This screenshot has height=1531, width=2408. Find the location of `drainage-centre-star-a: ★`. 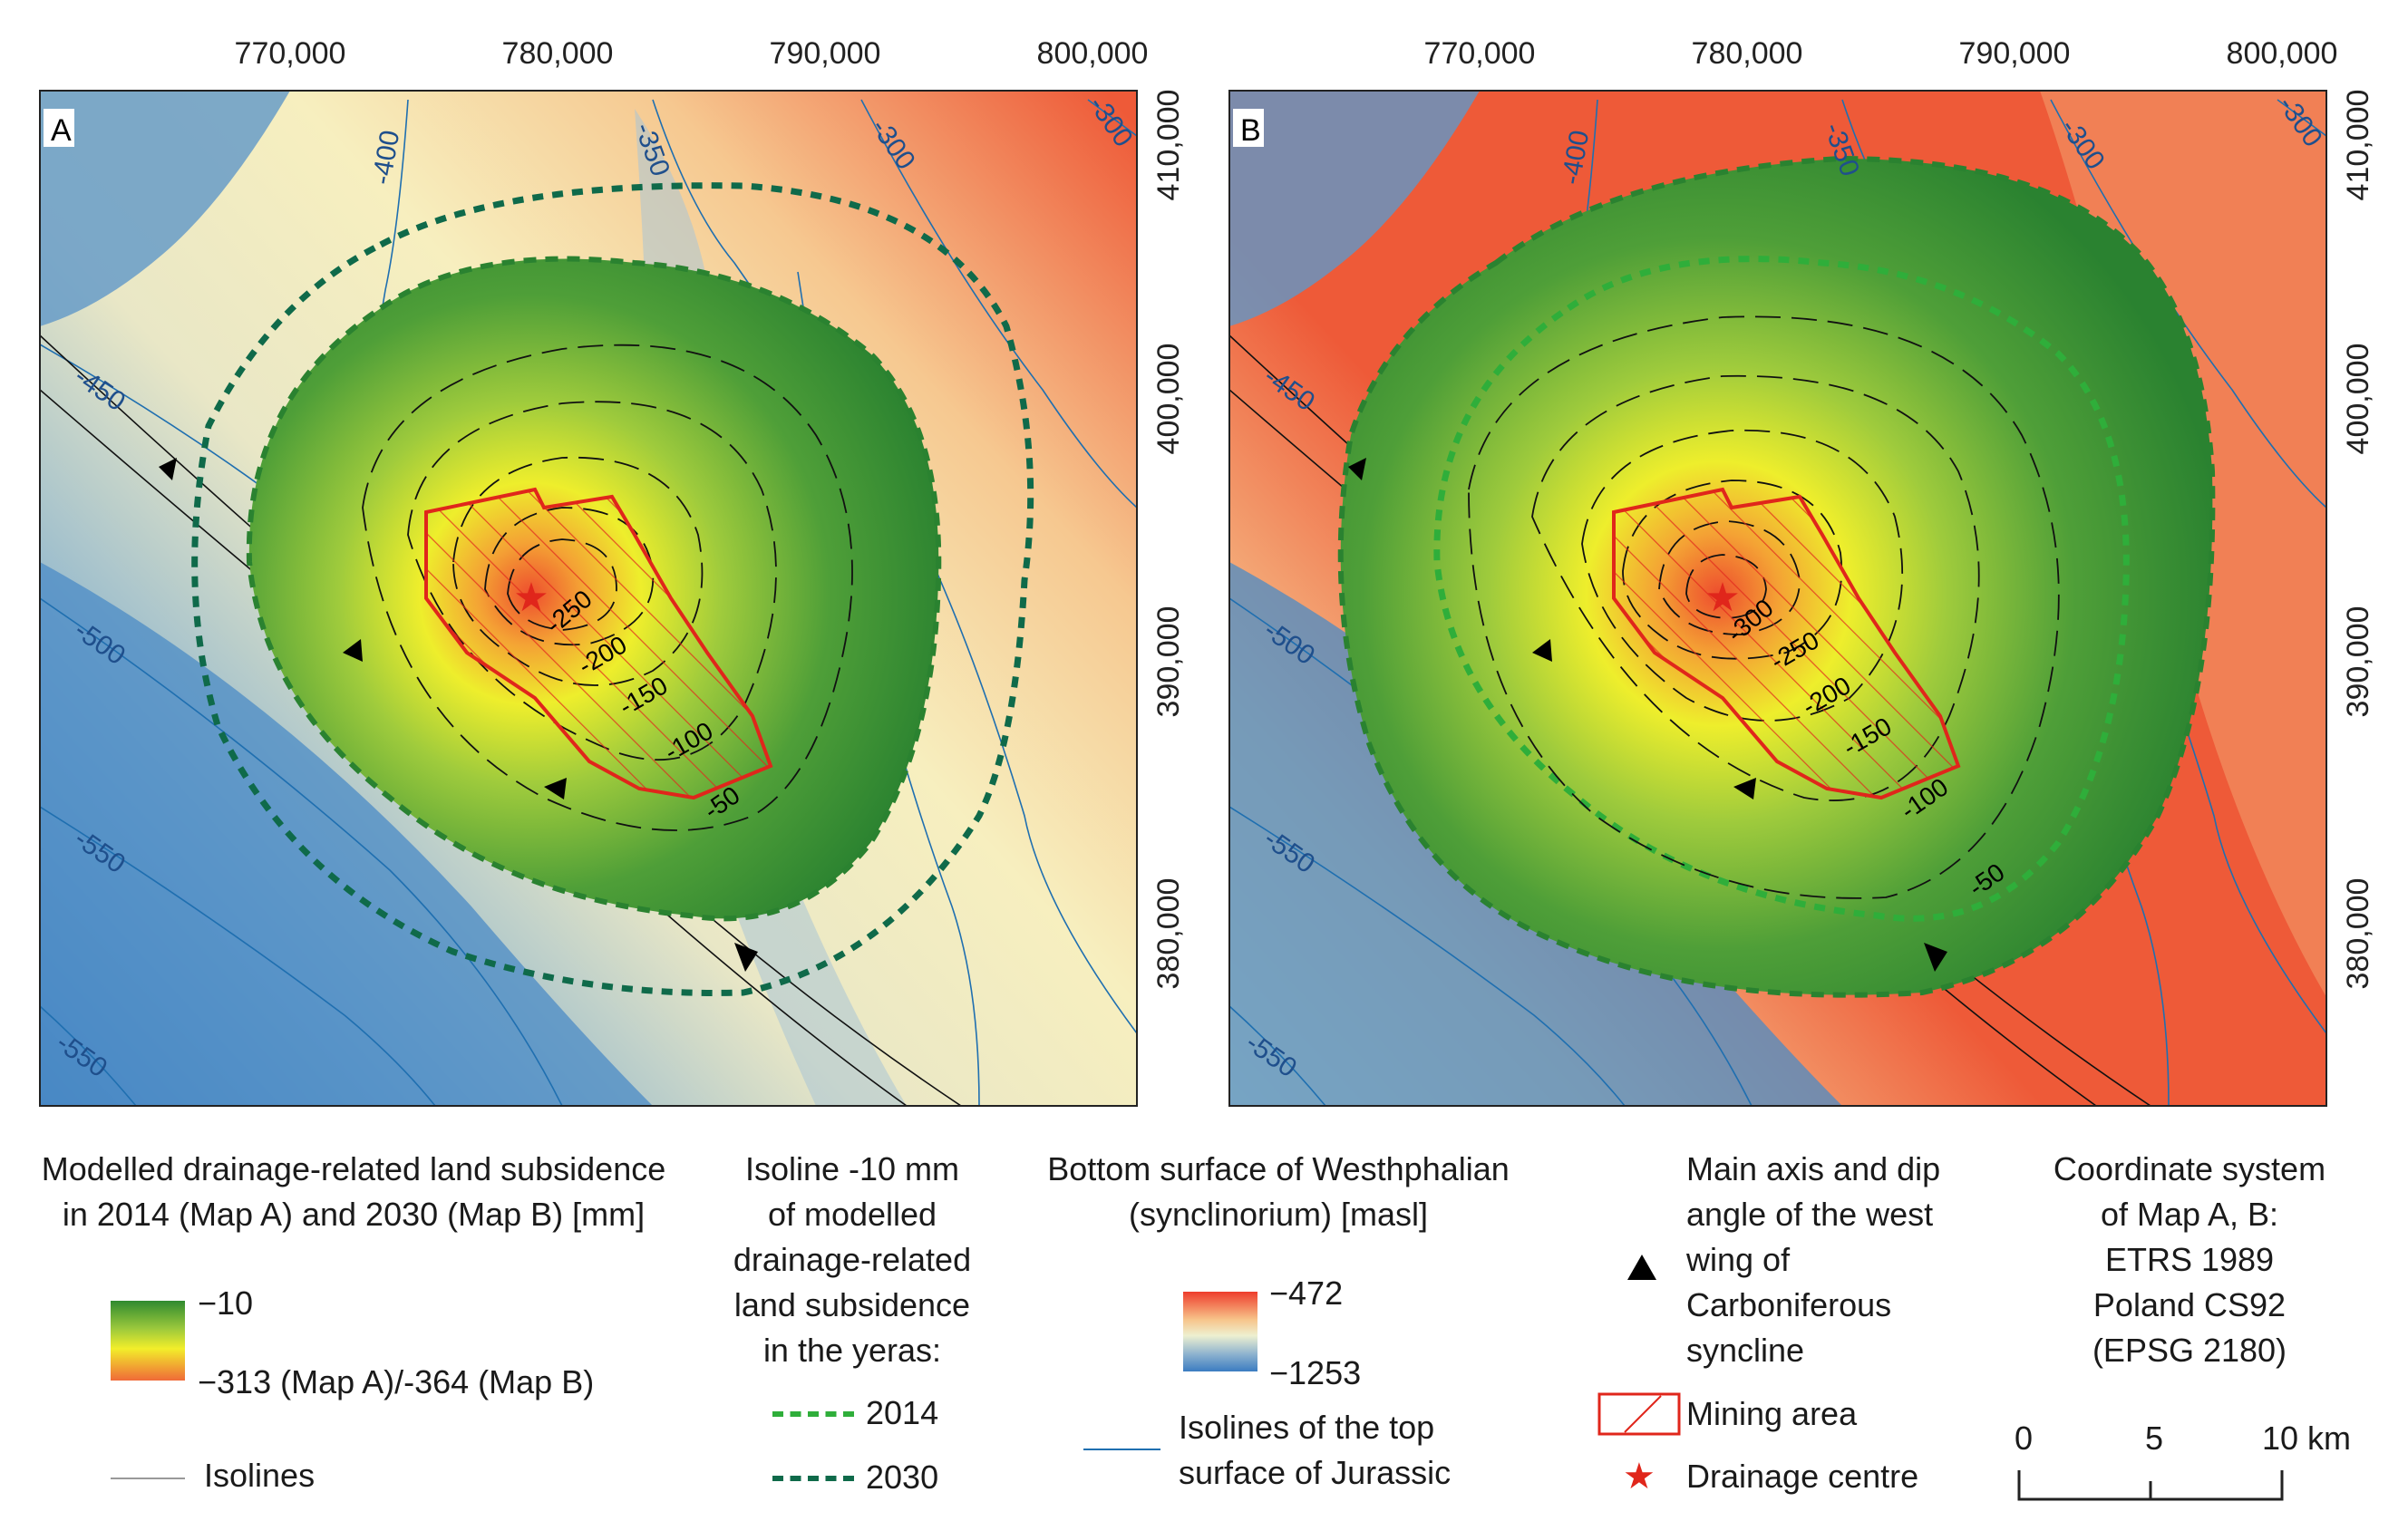

drainage-centre-star-a: ★ is located at coordinates (531, 598).